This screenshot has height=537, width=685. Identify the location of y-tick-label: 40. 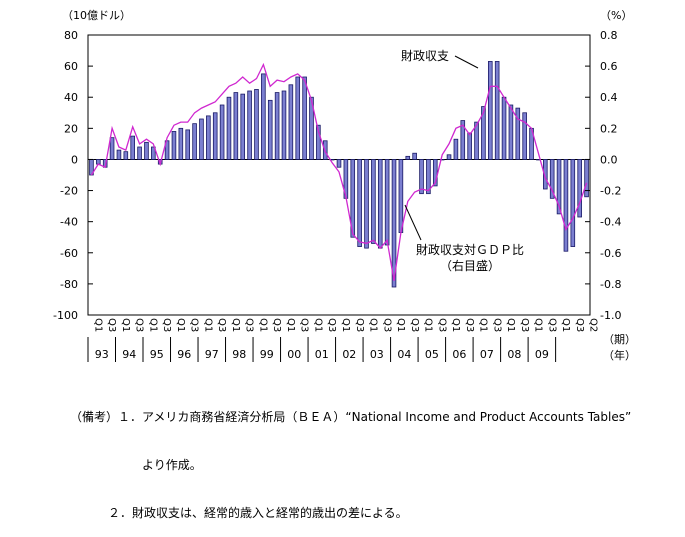
(71, 97).